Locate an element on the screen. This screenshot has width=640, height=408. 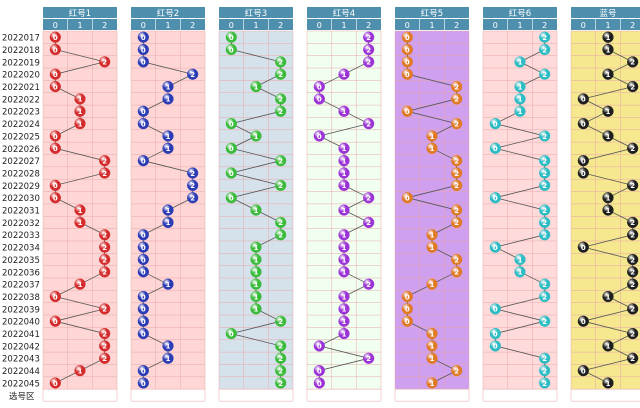
period-label: 2022043 is located at coordinates (21, 360).